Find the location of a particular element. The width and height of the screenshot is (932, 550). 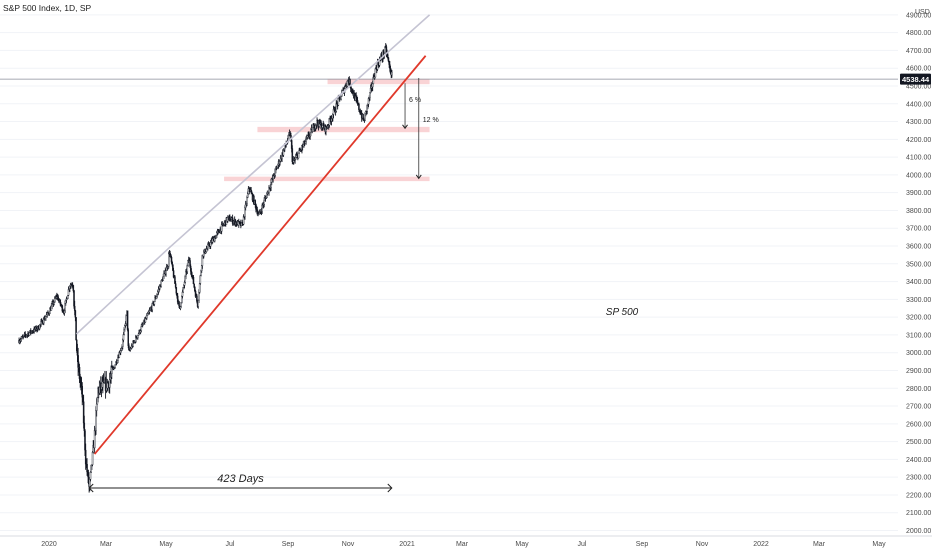

pct-12-arrowhead is located at coordinates (418, 177).